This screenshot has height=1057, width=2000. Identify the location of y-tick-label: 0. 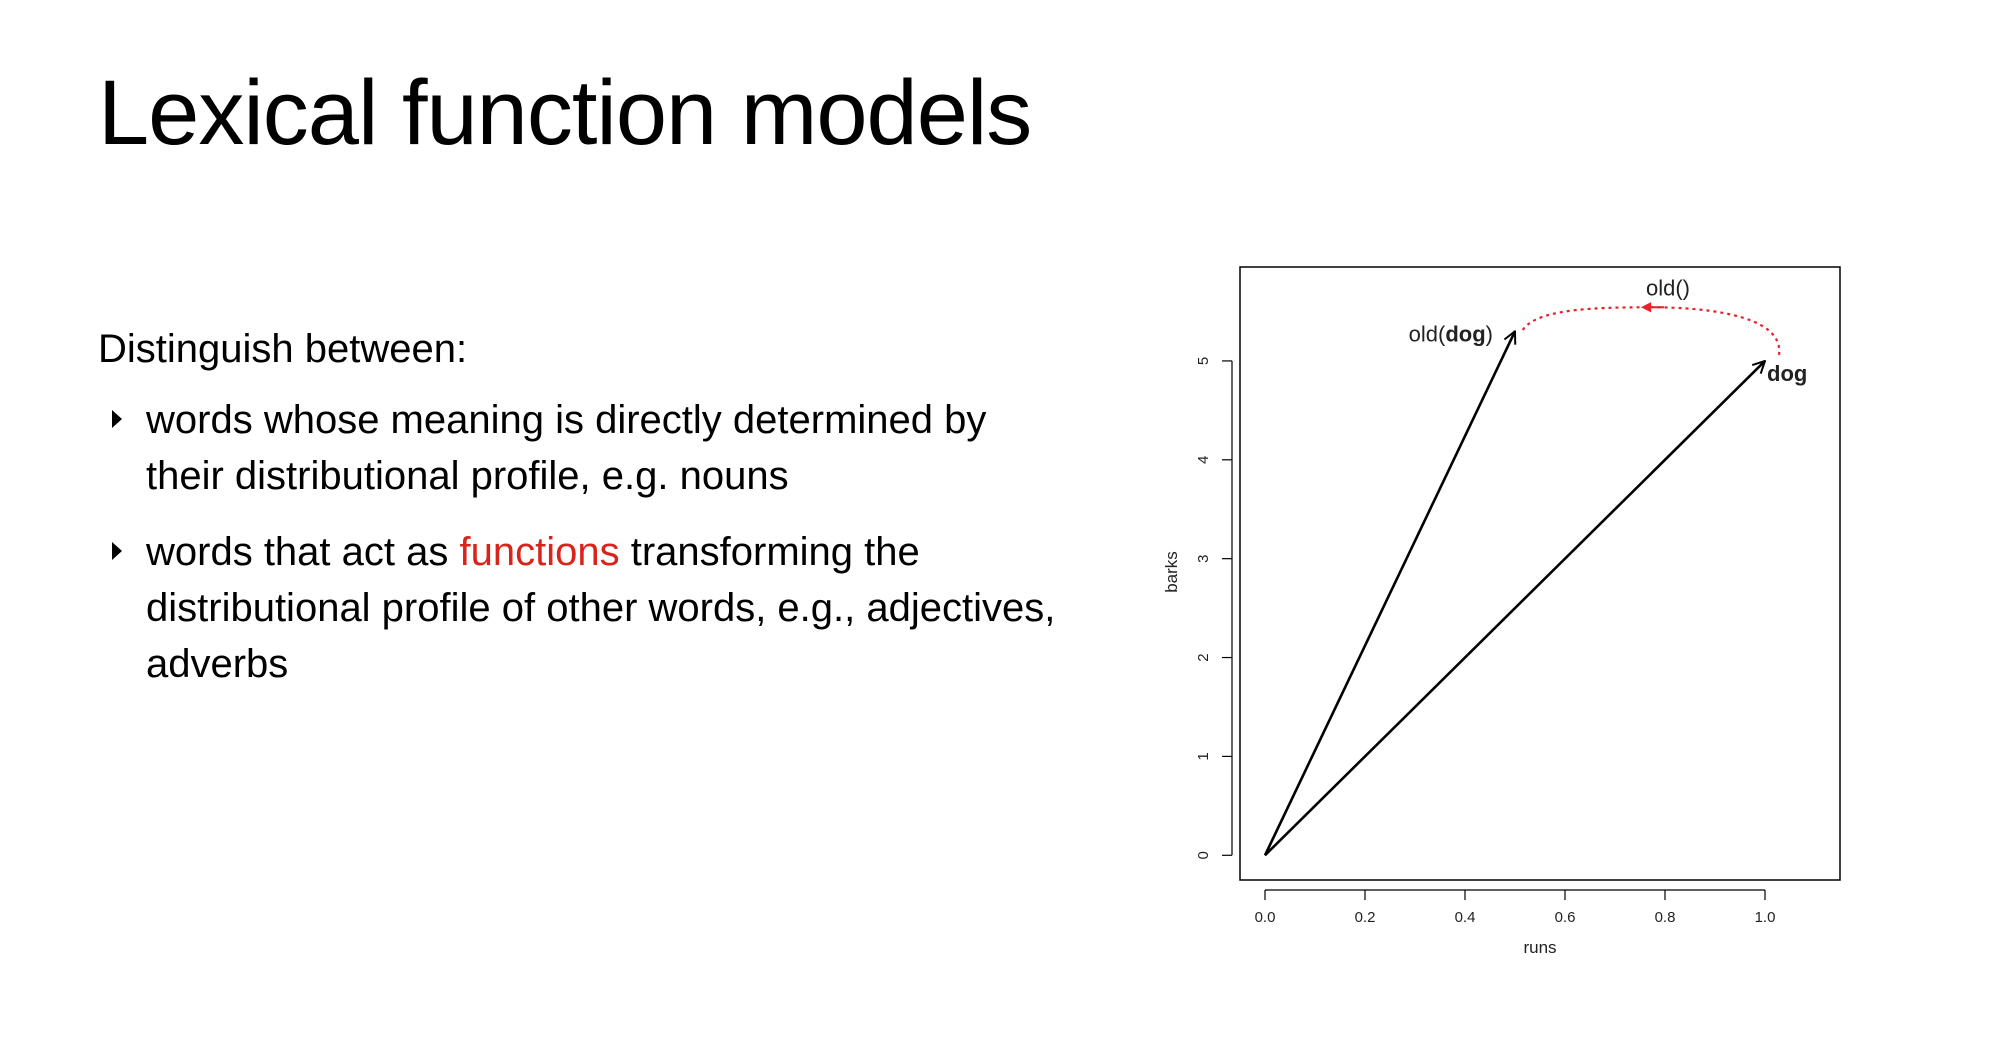
(1203, 855).